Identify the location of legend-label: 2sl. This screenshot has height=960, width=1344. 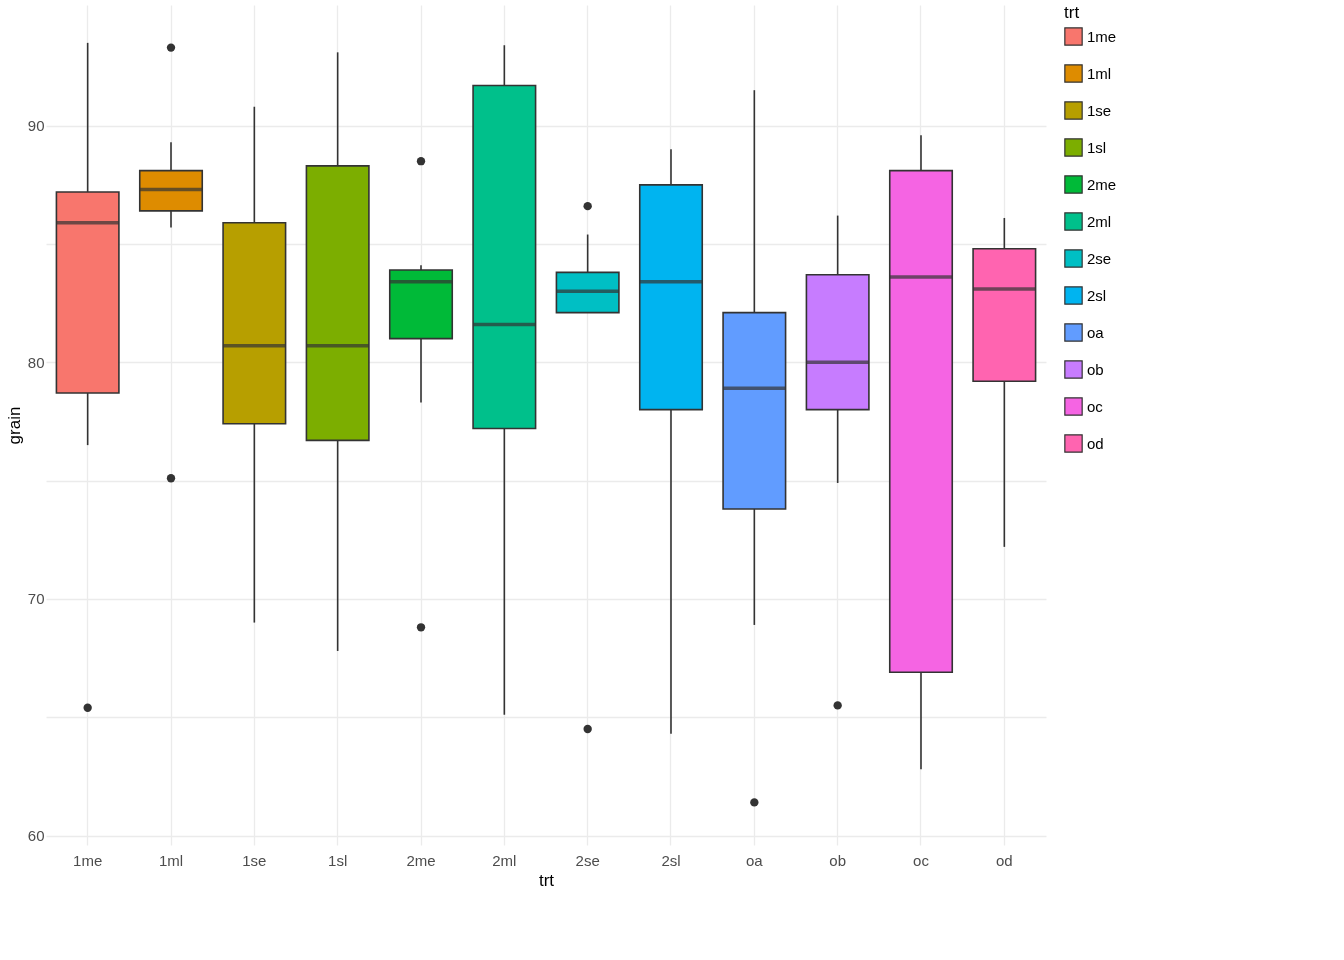
(1097, 295).